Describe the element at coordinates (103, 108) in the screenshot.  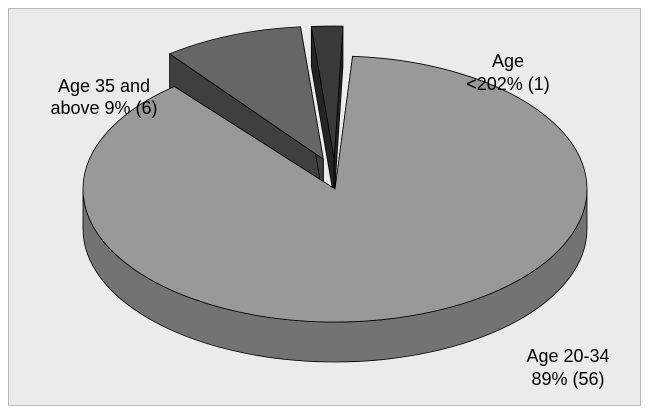
I see `label-age-35-above-line2: above 9% (6)` at that location.